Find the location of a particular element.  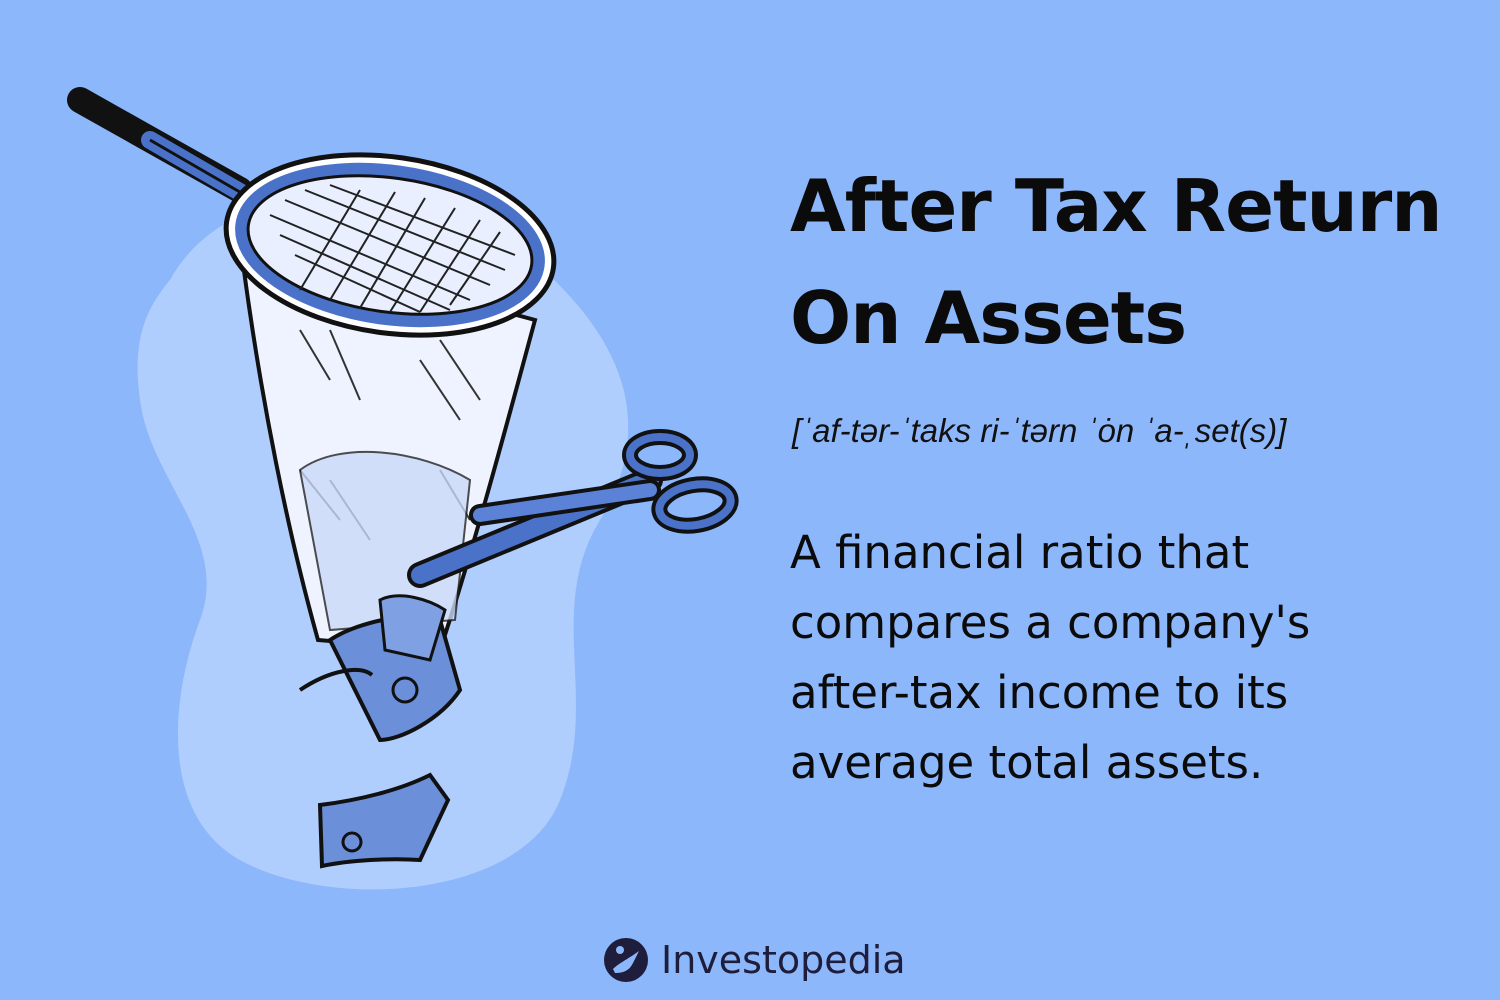

pronunciation: [ˈaf-tər-ˈtaks ri-ˈtərn ˈȯn ˈa-ˌset(s)] is located at coordinates (1039, 430).